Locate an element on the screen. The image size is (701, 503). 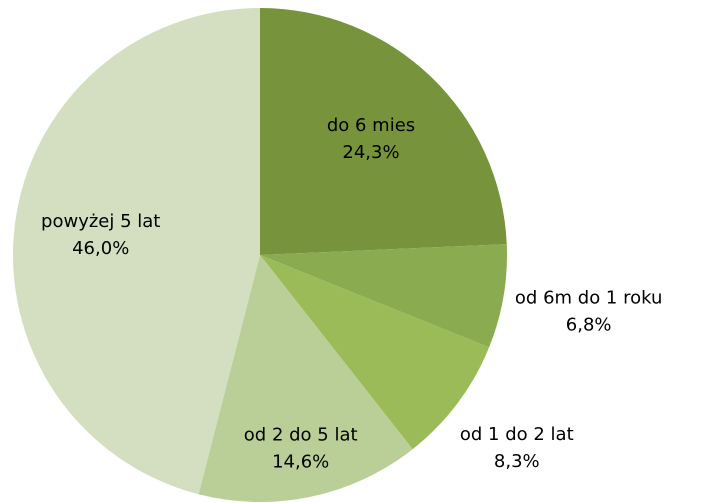
slice-value-label: 8,3% is located at coordinates (517, 461).